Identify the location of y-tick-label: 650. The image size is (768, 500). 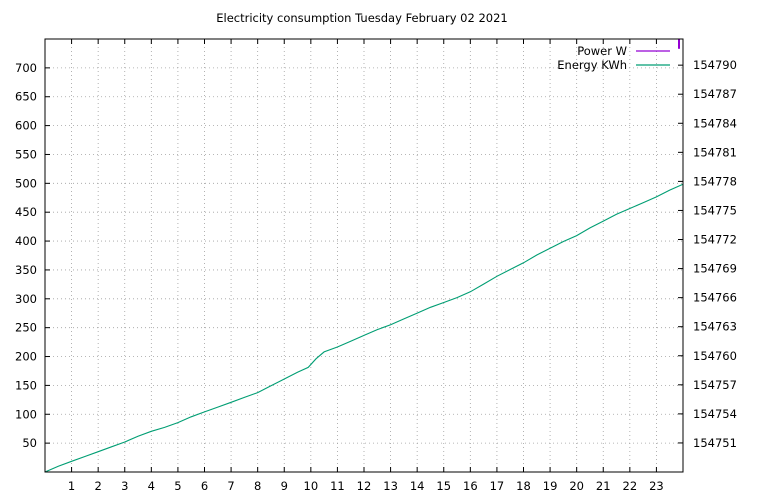
(26, 97).